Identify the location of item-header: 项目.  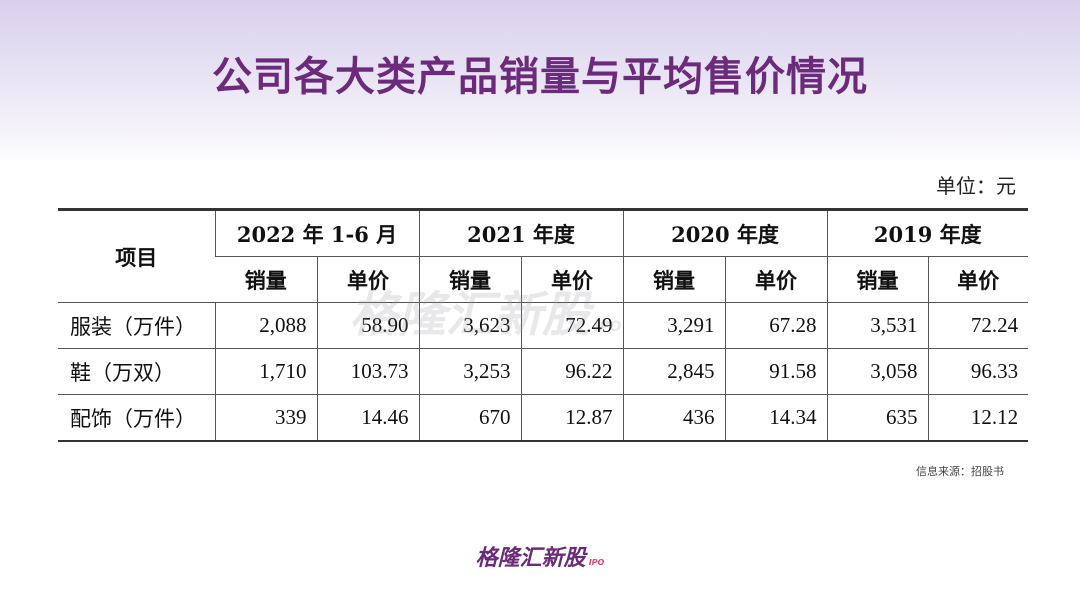
(136, 255).